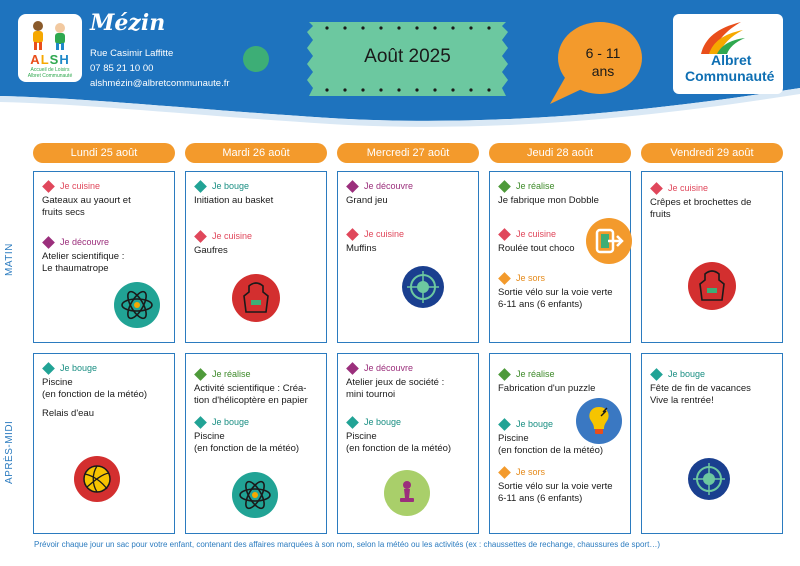 This screenshot has height=566, width=800. Describe the element at coordinates (128, 23) in the screenshot. I see `town-name: Mézin` at that location.